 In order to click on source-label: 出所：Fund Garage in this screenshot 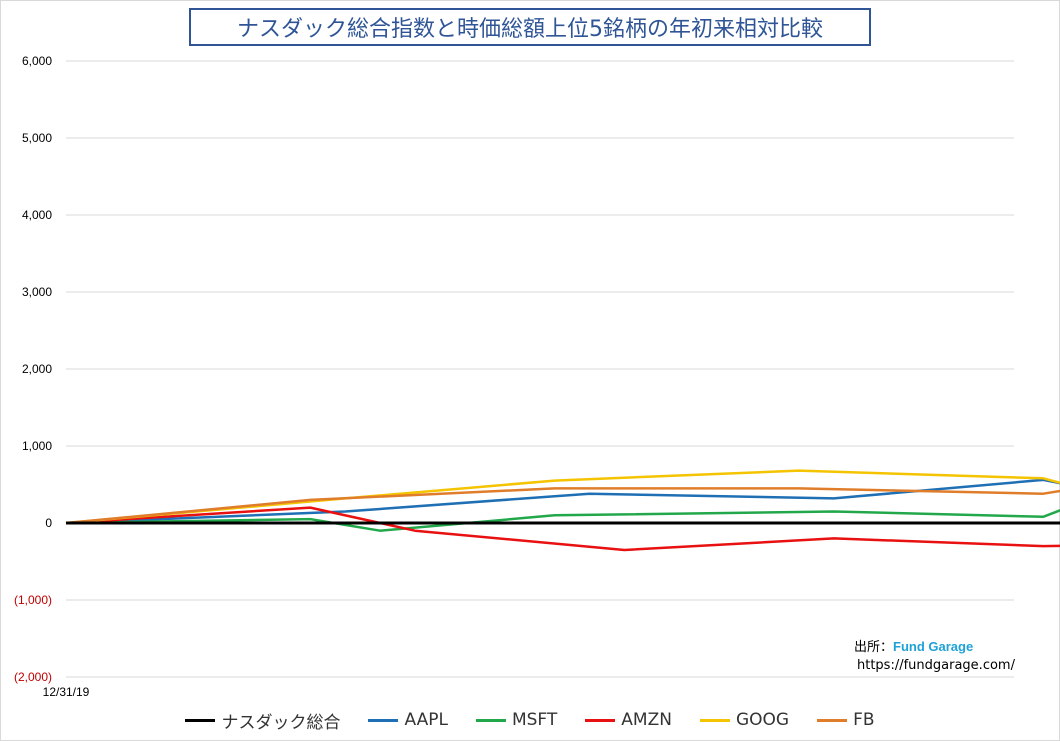, I will do `click(913, 645)`.